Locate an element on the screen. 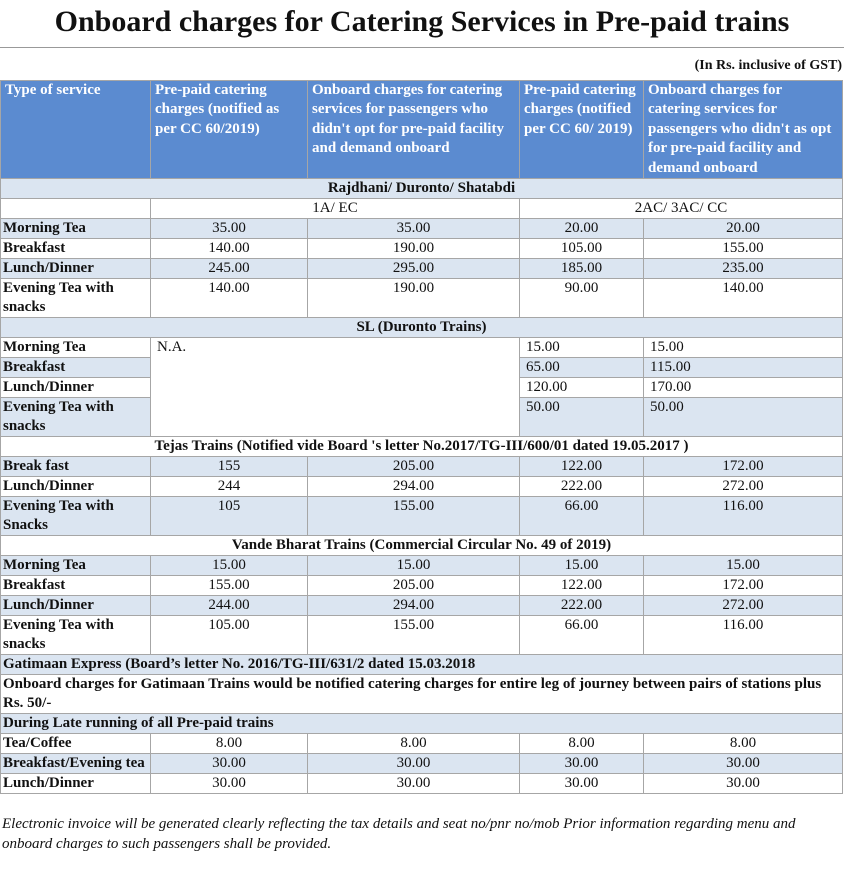 Image resolution: width=844 pixels, height=884 pixels. table-row: Morning Tea 15.00 15.00 15.00 15.00 is located at coordinates (421, 566).